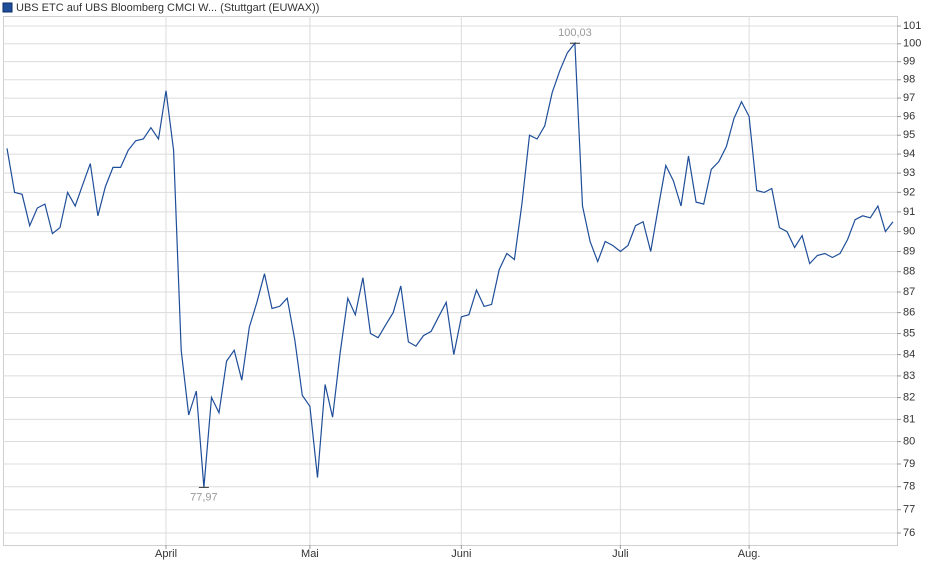 The width and height of the screenshot is (940, 584). I want to click on y-tick-label: 92, so click(909, 192).